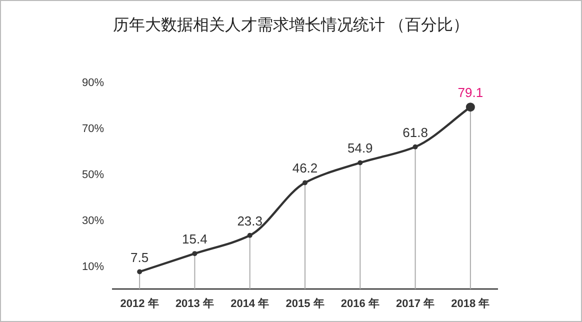  I want to click on y-tick-label: 90%, so click(93, 83).